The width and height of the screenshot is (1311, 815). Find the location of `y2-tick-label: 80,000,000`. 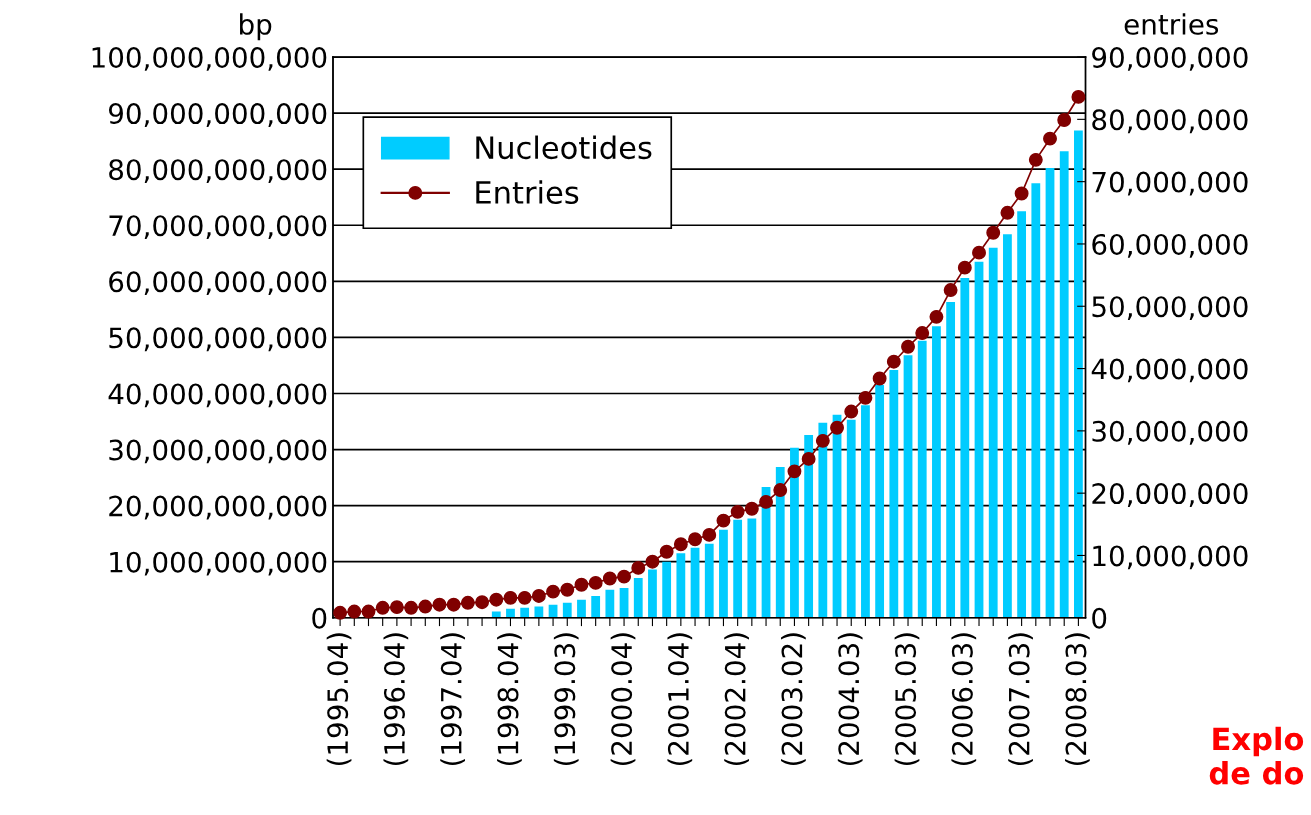

y2-tick-label: 80,000,000 is located at coordinates (1170, 121).